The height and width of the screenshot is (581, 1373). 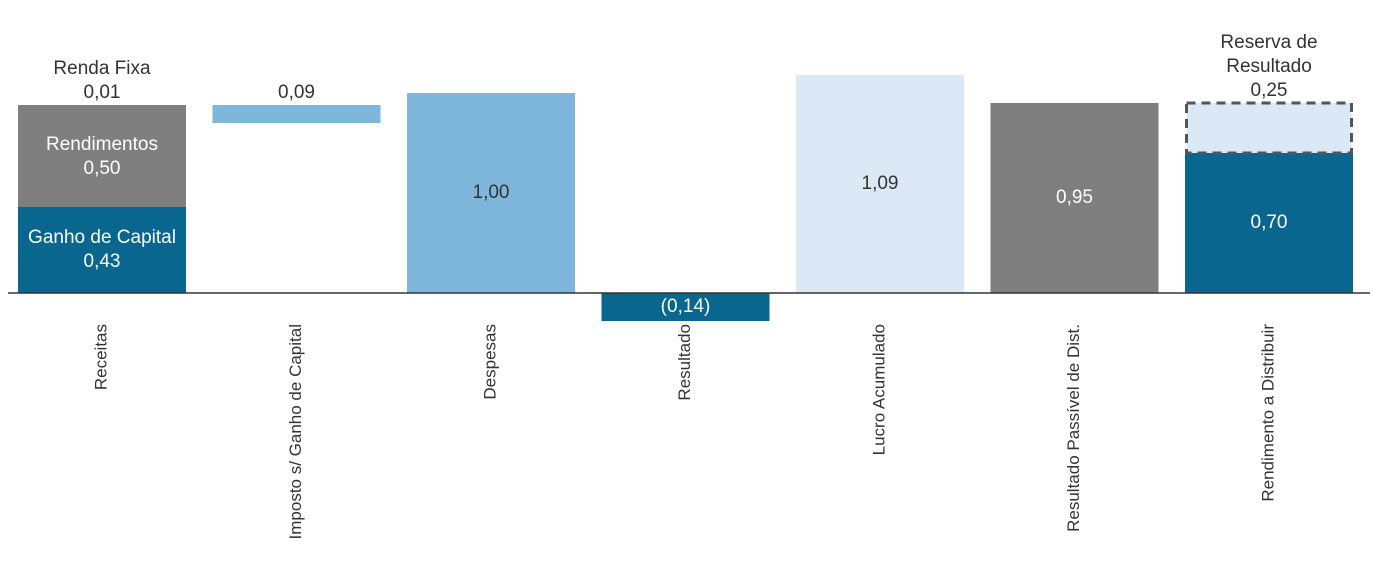 I want to click on category-label-0: Receitas, so click(x=100, y=357).